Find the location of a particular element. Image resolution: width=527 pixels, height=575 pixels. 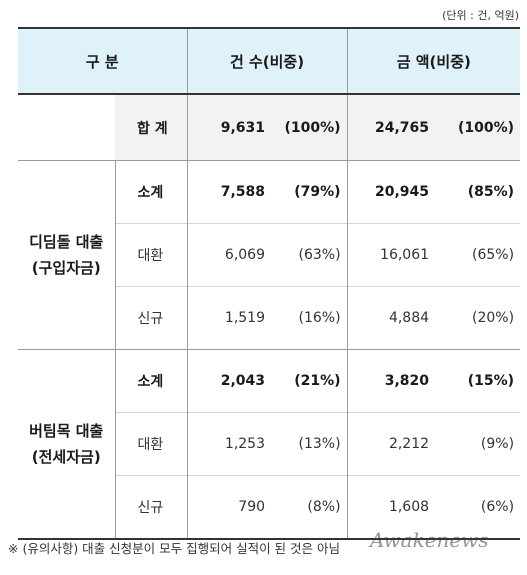

total-count: 9,631 is located at coordinates (229, 127).